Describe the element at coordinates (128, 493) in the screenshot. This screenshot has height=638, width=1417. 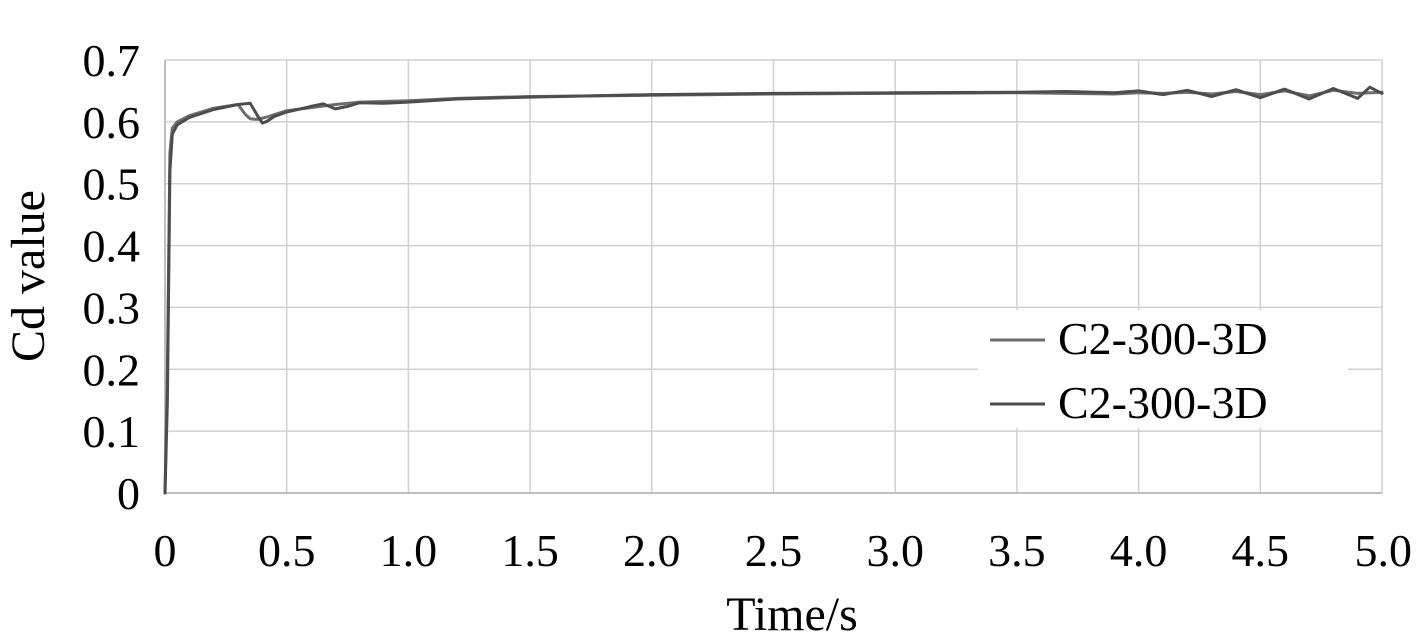
I see `y-tick-label: 0` at that location.